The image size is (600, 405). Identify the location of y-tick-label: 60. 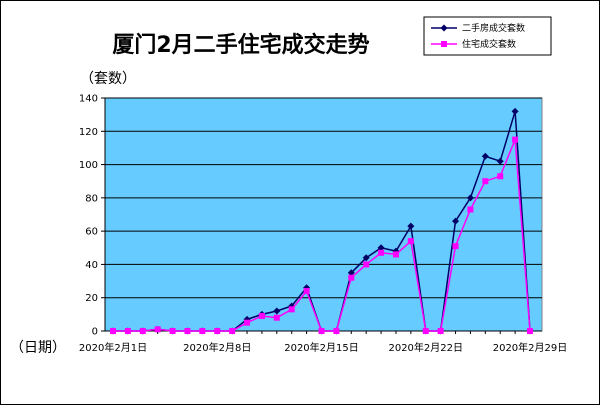
(91, 232).